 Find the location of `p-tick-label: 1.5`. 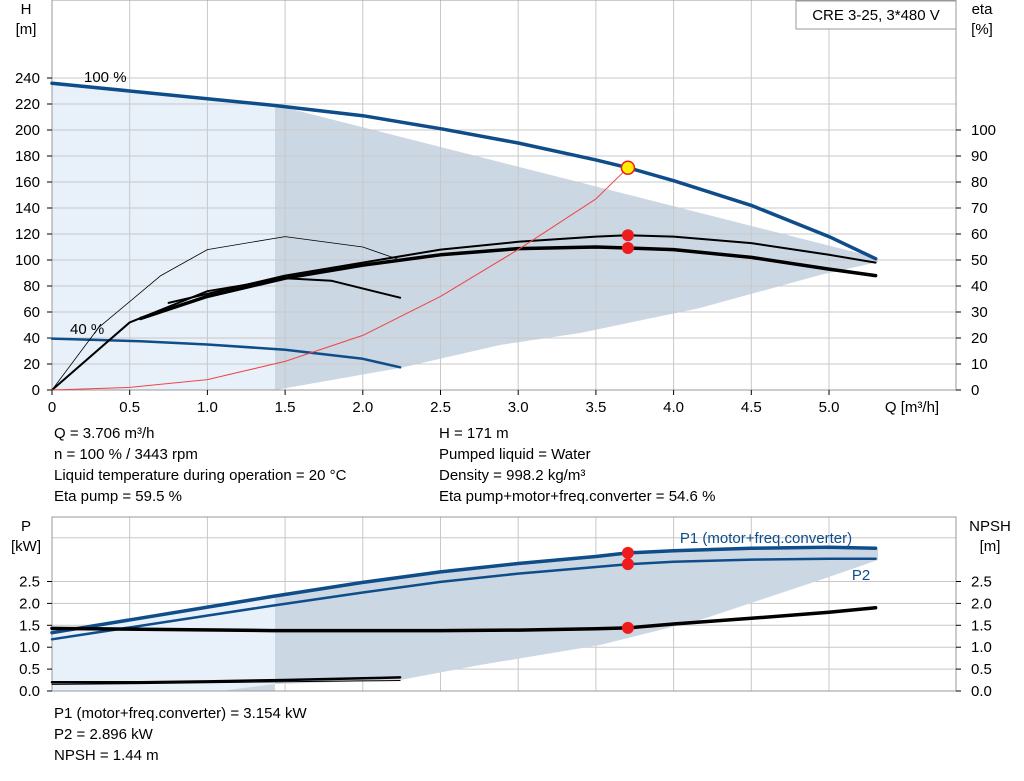

p-tick-label: 1.5 is located at coordinates (29, 625).